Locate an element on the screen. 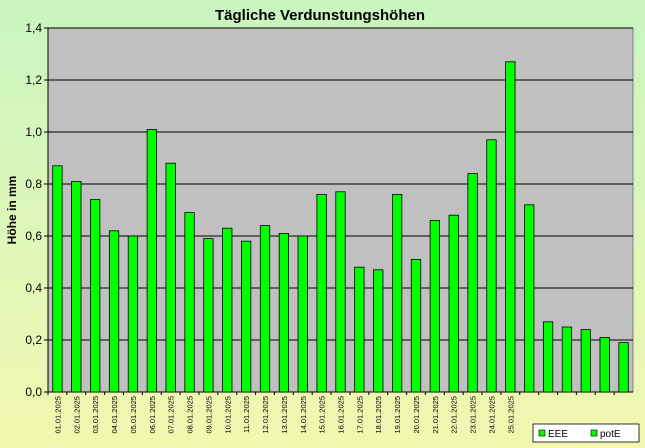 Image resolution: width=645 pixels, height=448 pixels. x-tick-label: 04.01.2025 is located at coordinates (114, 415).